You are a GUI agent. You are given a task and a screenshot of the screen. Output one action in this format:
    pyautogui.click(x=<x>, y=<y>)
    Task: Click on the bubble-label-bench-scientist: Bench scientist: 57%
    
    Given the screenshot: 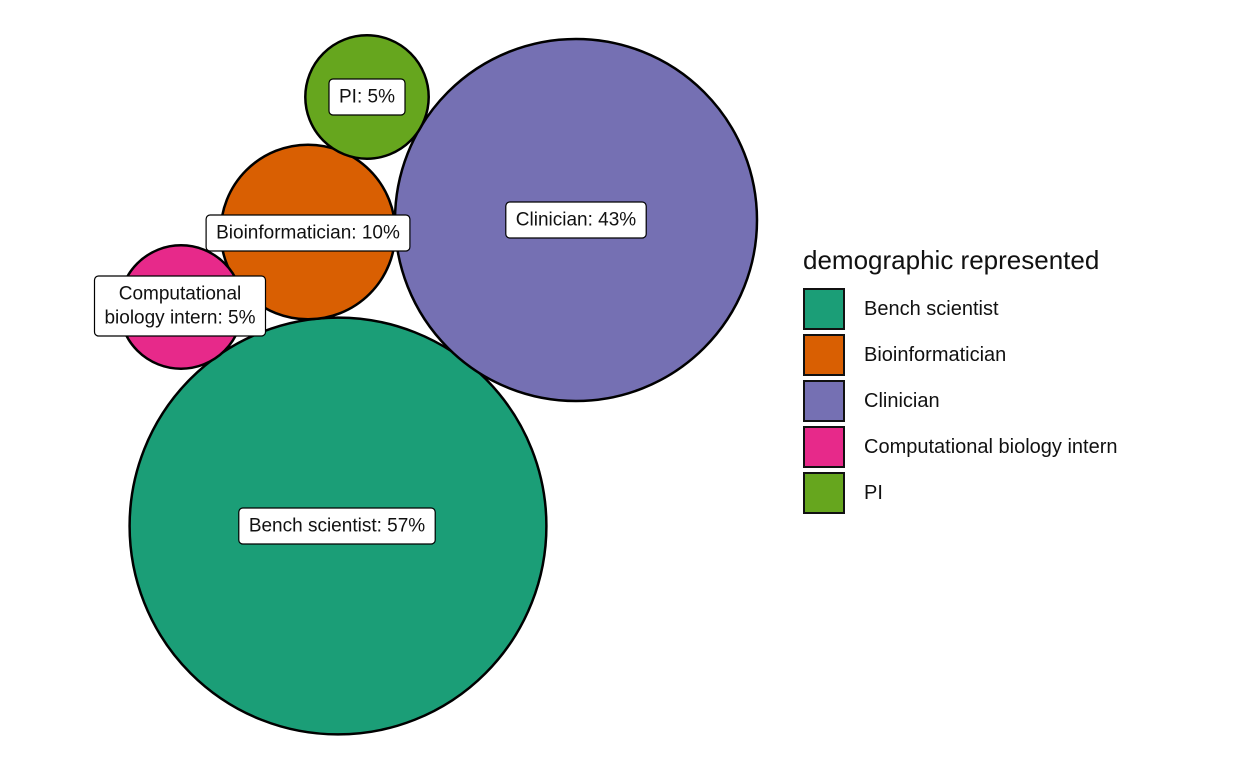 What is the action you would take?
    pyautogui.click(x=337, y=526)
    